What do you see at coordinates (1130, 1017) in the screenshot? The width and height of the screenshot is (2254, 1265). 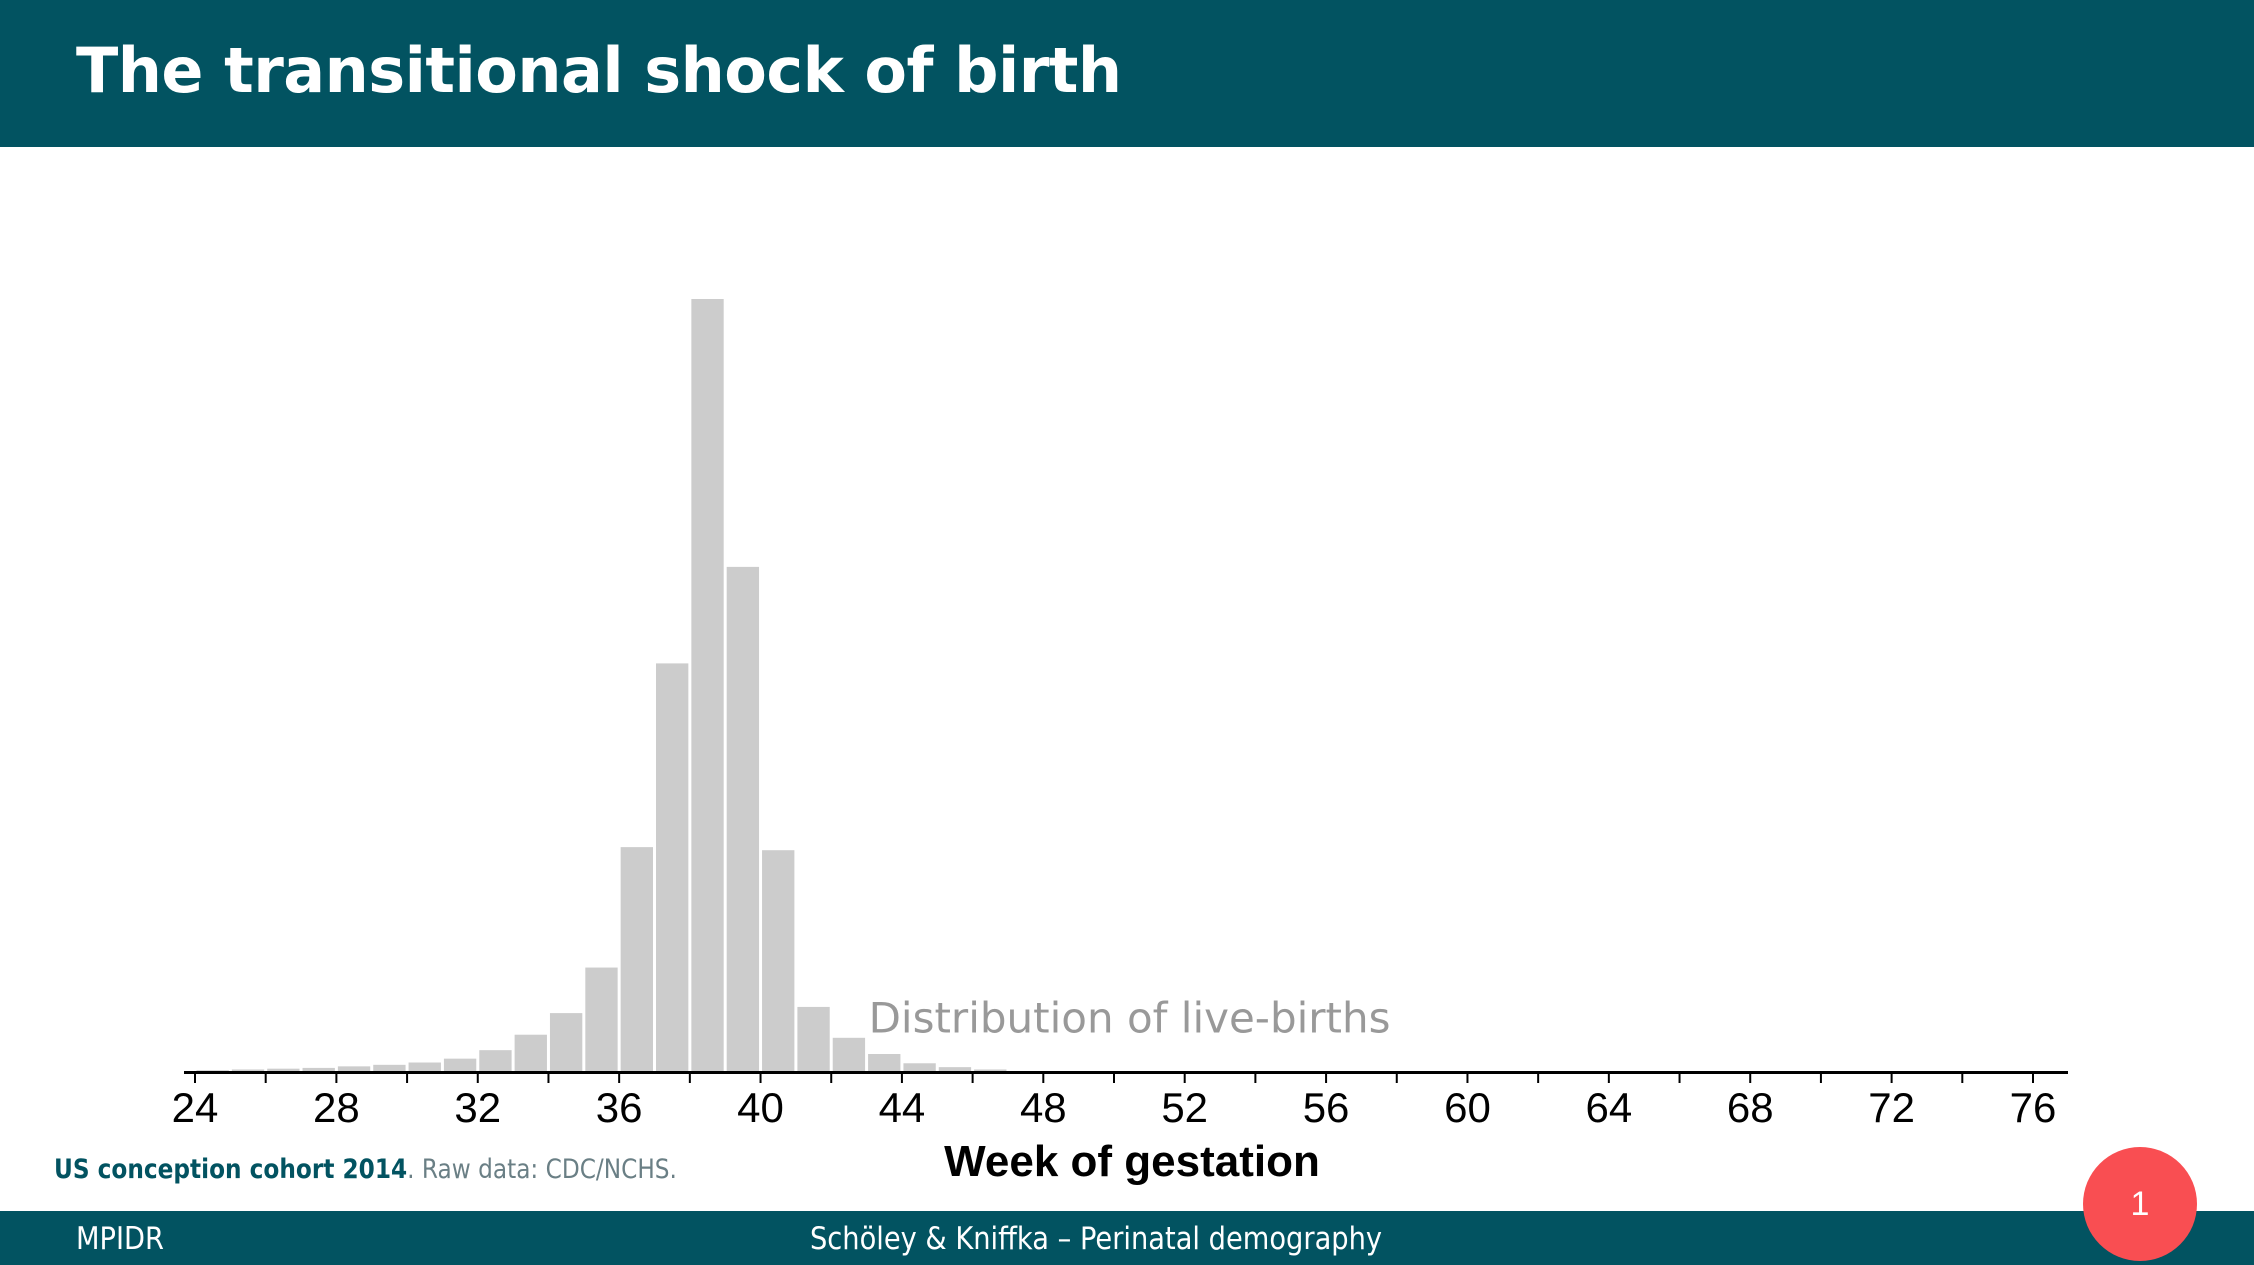 I see `annotation-live-births: Distribution of live-births` at bounding box center [1130, 1017].